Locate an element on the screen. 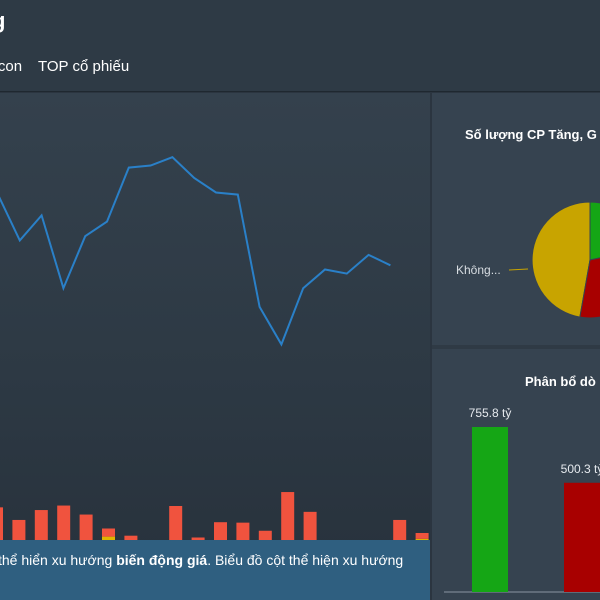  distribution-panel: Phân bổ dò 755.8 tỷ 500.3 tỷ is located at coordinates (516, 474).